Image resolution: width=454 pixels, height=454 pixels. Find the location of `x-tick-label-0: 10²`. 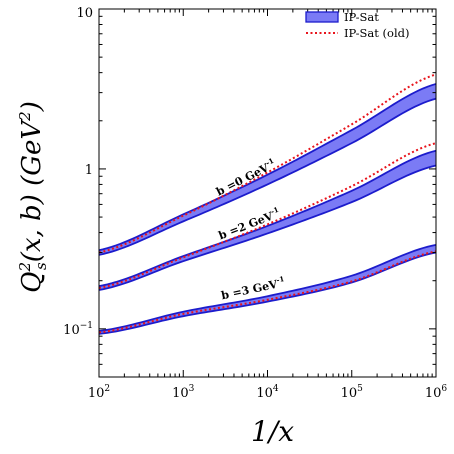

x-tick-label-0: 10² is located at coordinates (99, 392).